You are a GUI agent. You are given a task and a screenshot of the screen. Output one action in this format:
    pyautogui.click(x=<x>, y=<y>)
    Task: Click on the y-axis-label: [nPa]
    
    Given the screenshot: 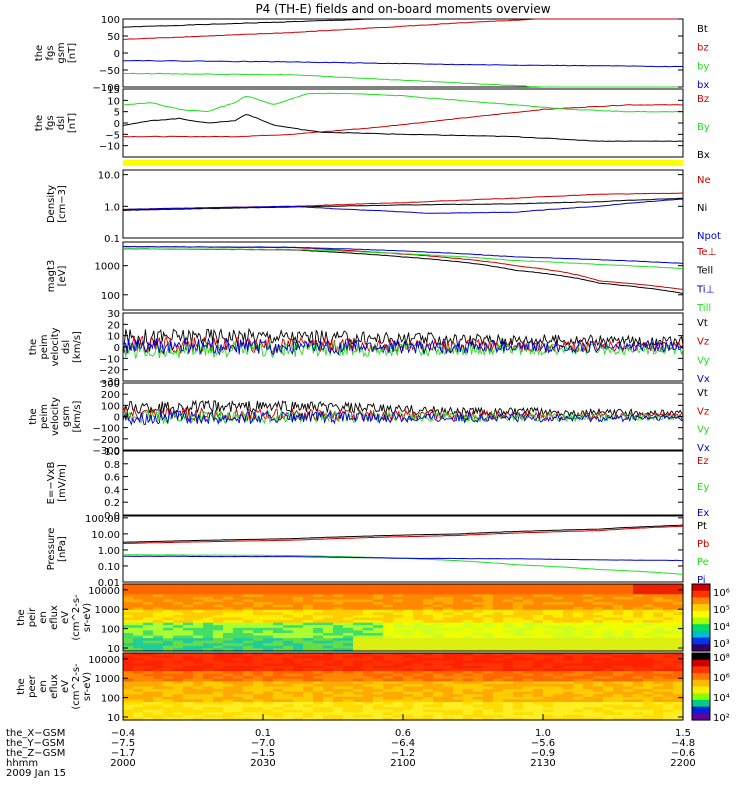 What is the action you would take?
    pyautogui.click(x=62, y=549)
    